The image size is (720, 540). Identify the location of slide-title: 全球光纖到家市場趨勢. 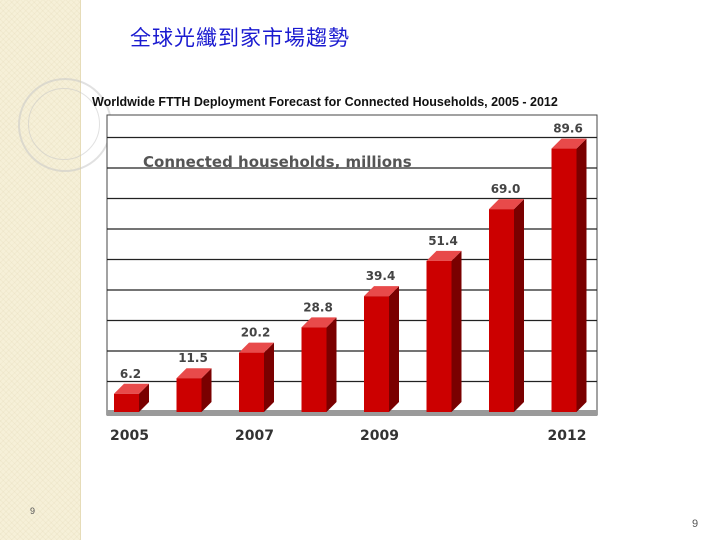
(240, 38).